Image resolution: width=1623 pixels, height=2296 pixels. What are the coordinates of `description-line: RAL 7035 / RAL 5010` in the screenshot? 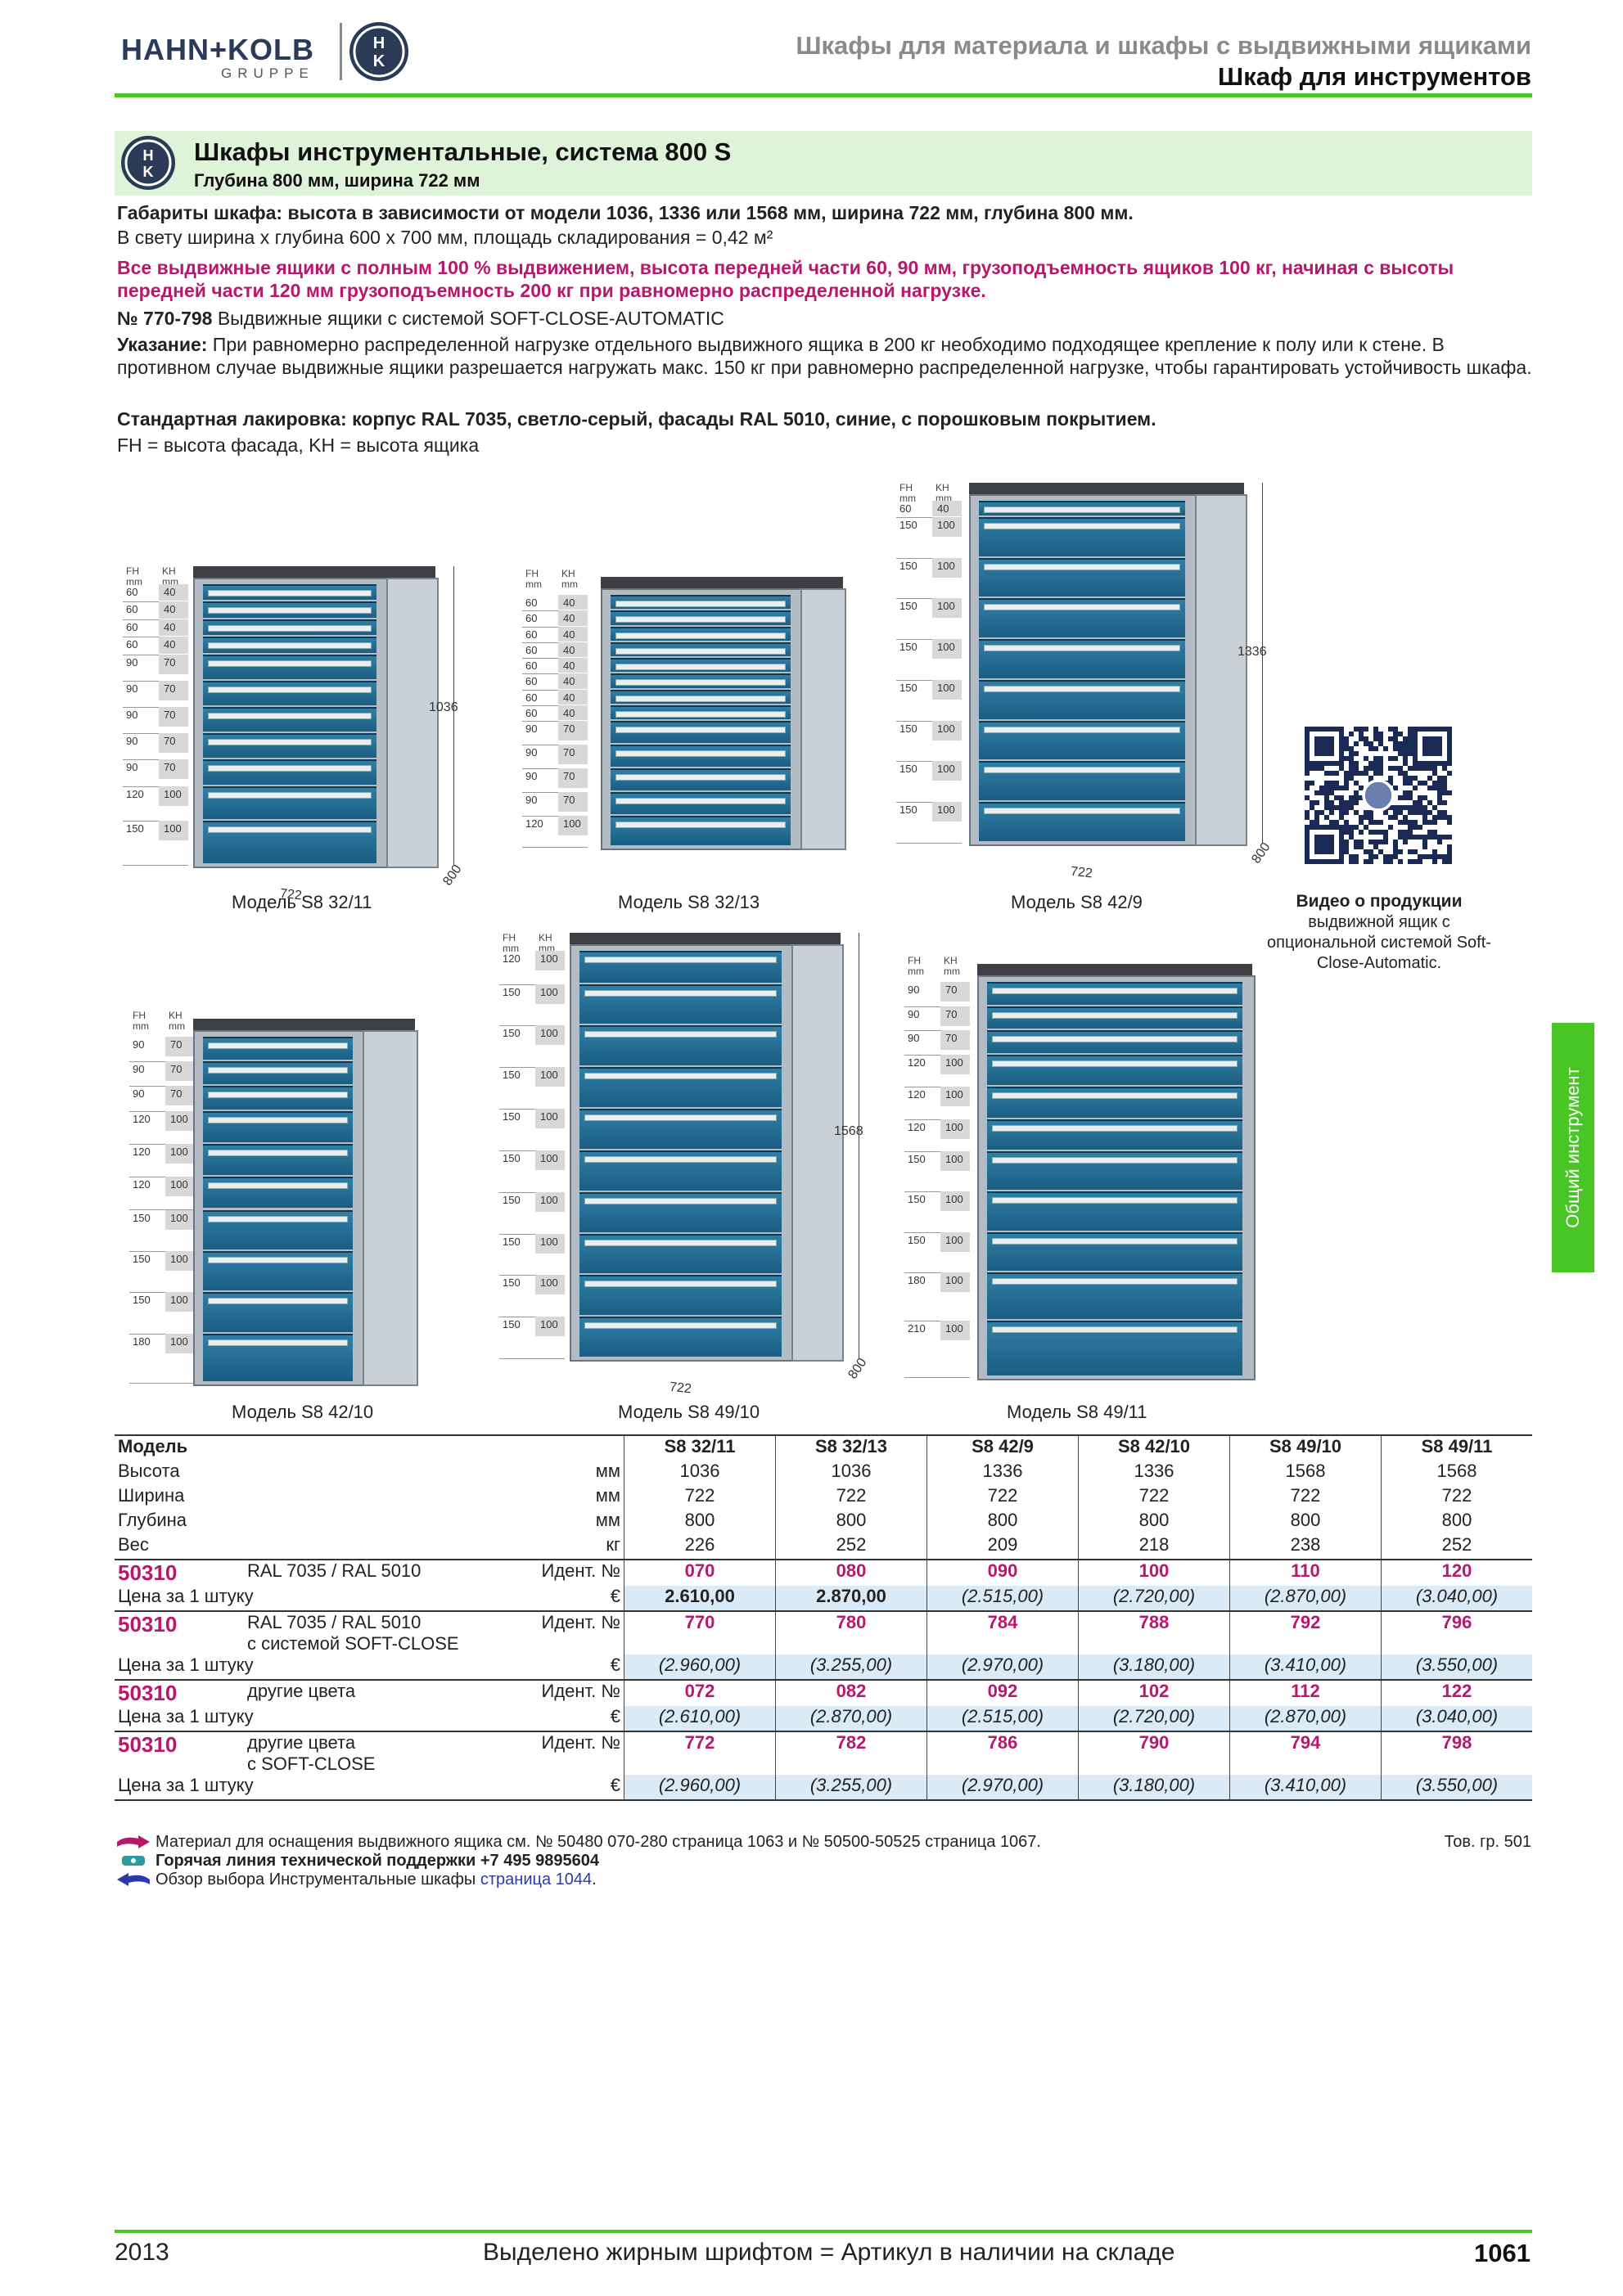 It's located at (334, 1570).